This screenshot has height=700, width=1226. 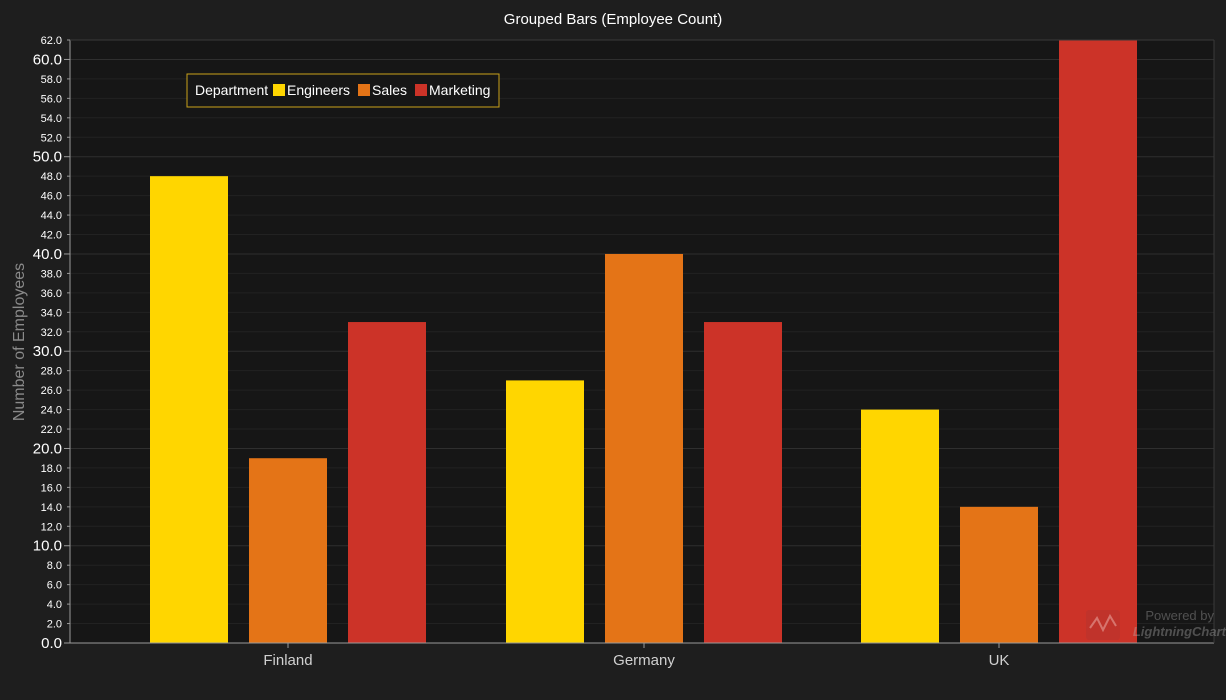 I want to click on bar-marketing-finland, so click(x=387, y=482).